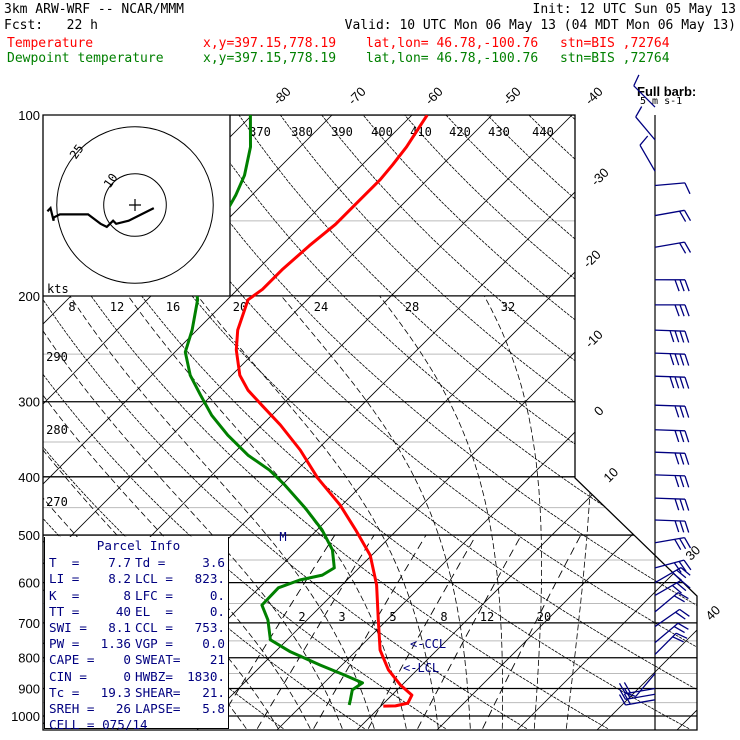  What do you see at coordinates (282, 537) in the screenshot?
I see `m-marker: M` at bounding box center [282, 537].